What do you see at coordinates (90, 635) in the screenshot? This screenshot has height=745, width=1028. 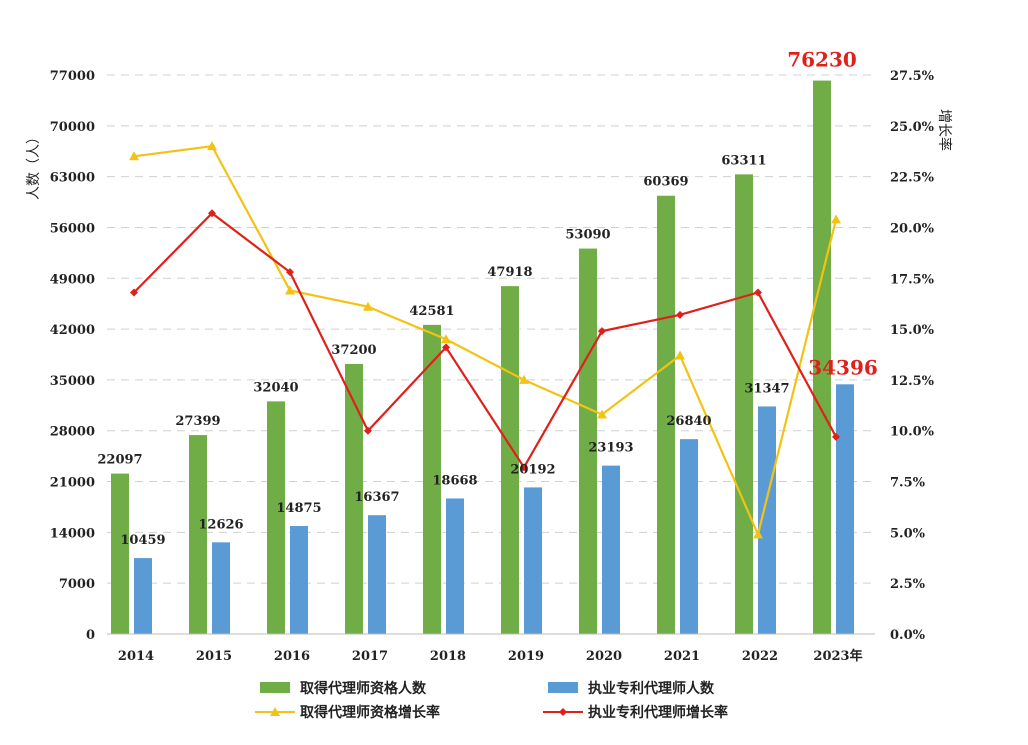 I see `y-tick-label: 0` at bounding box center [90, 635].